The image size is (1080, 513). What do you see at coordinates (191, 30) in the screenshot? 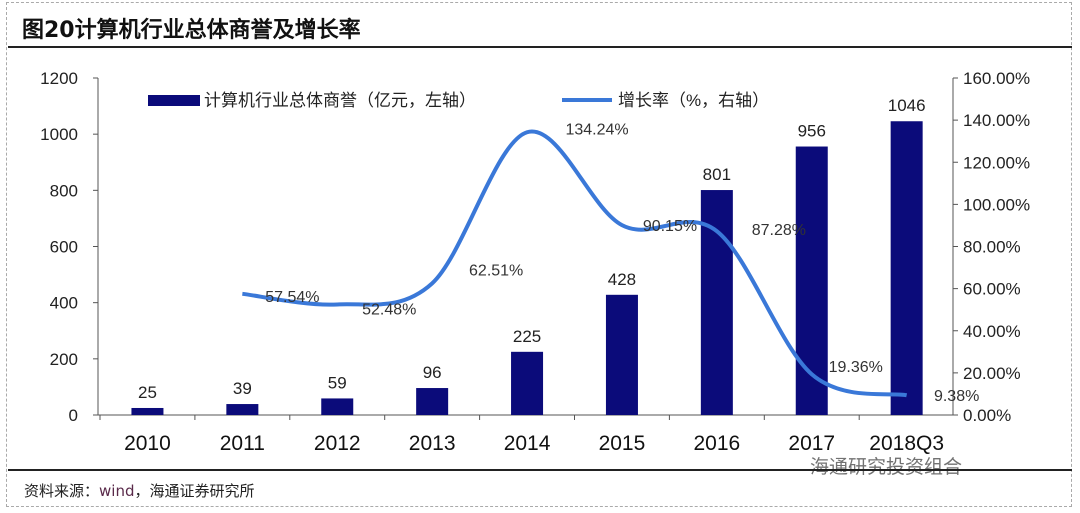
I see `figure-title: 图20计算机行业总体商誉及增长率` at bounding box center [191, 30].